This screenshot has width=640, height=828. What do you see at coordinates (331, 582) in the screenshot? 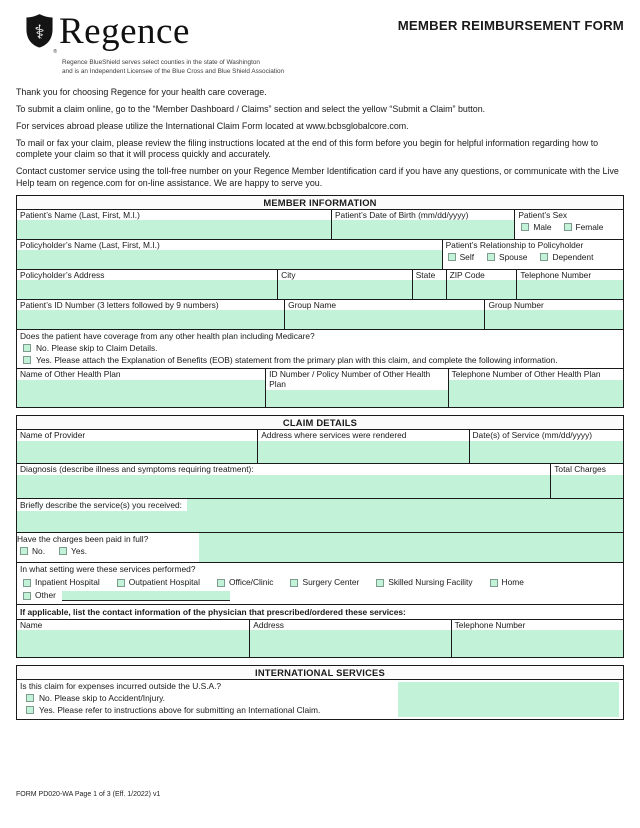
I see `surgery-center-label: Surgery Center` at bounding box center [331, 582].